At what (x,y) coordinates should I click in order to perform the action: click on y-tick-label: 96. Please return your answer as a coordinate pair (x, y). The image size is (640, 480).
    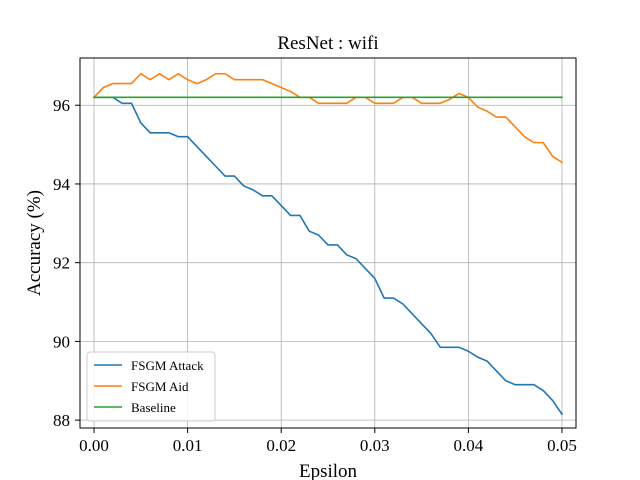
    Looking at the image, I should click on (61, 105).